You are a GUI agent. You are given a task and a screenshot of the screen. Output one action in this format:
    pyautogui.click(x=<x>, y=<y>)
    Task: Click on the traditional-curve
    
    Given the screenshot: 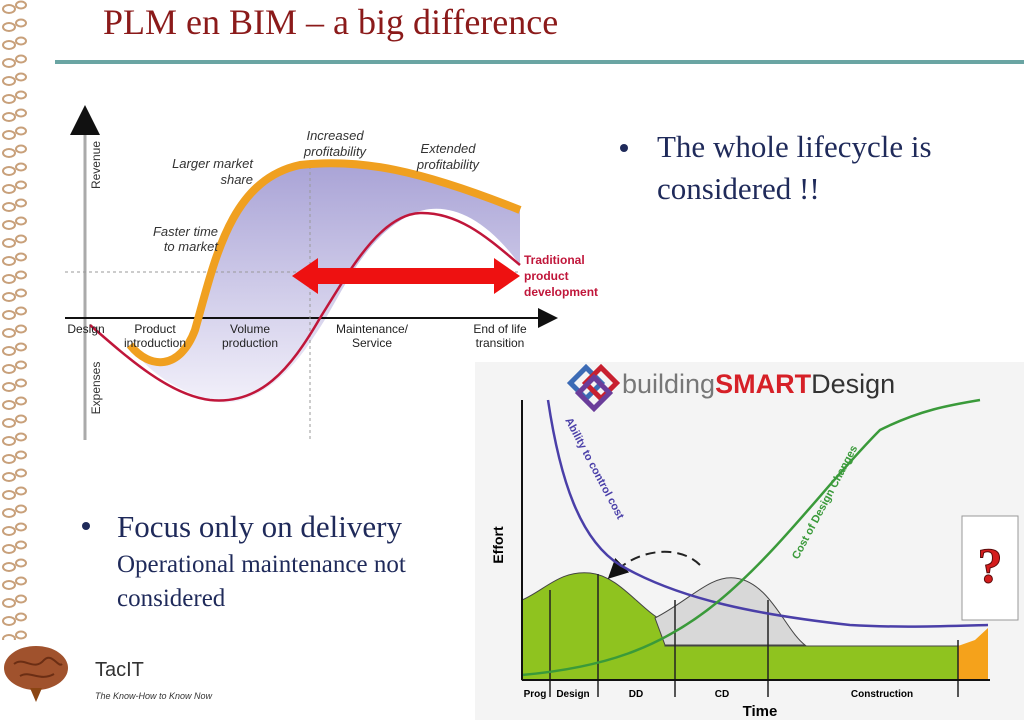 What is the action you would take?
    pyautogui.click(x=305, y=306)
    